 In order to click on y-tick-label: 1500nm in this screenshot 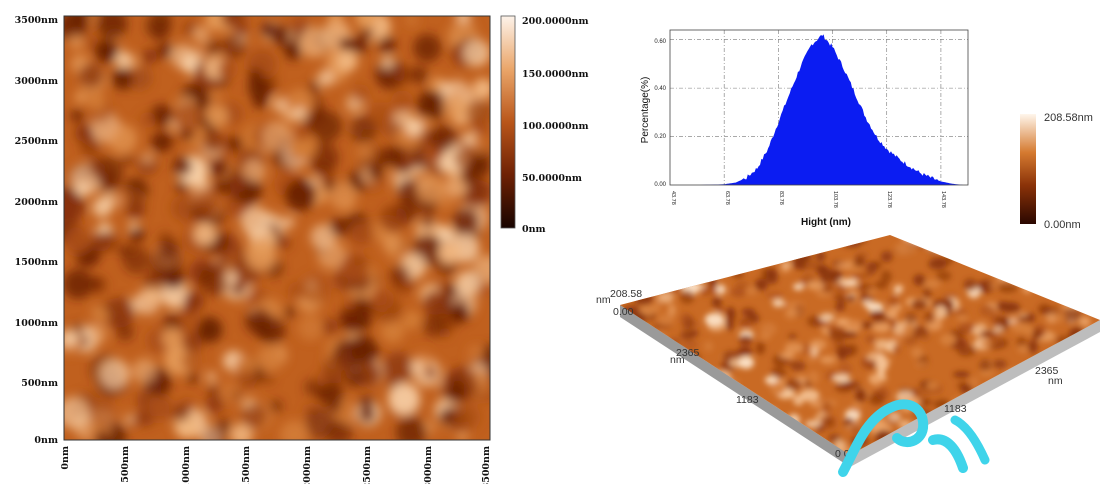, I will do `click(36, 262)`.